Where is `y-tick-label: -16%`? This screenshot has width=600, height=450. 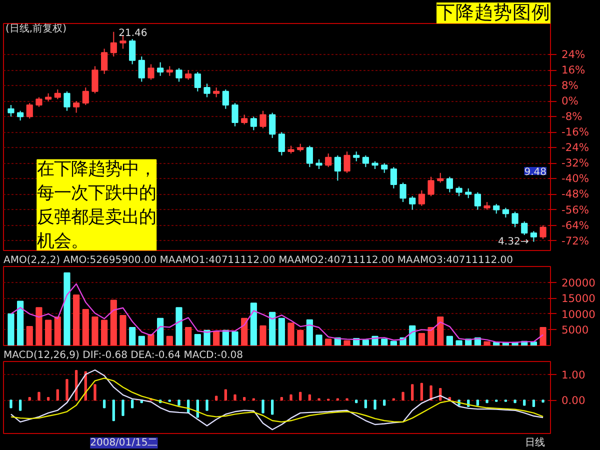
y-tick-label: -16% is located at coordinates (576, 132).